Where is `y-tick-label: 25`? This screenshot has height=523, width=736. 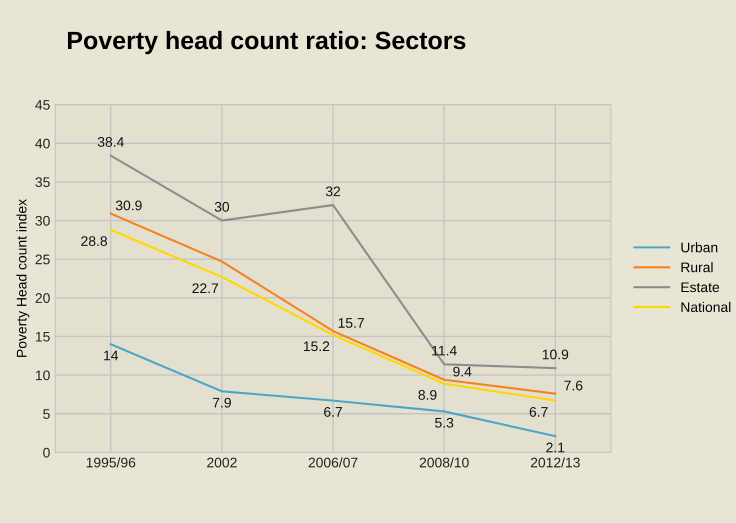
y-tick-label: 25 is located at coordinates (43, 259).